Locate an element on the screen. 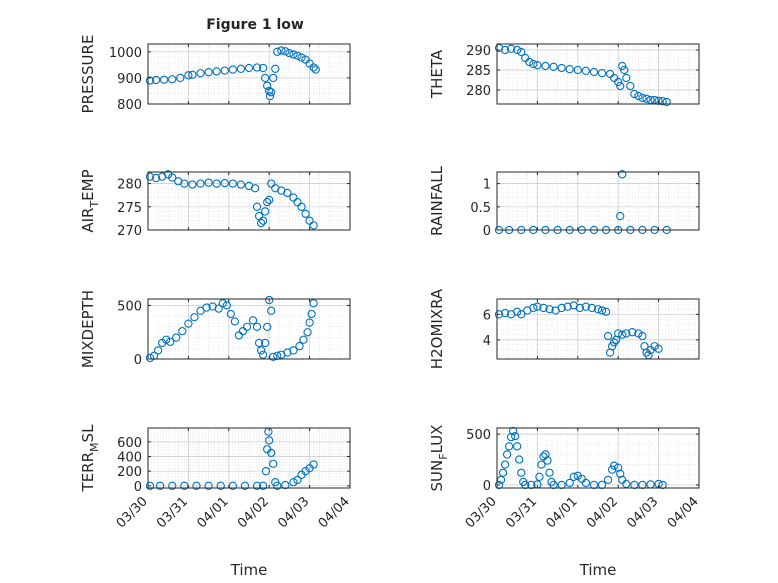  subplot-air-temp: 270 275 280 AIRTEMP is located at coordinates (215, 204).